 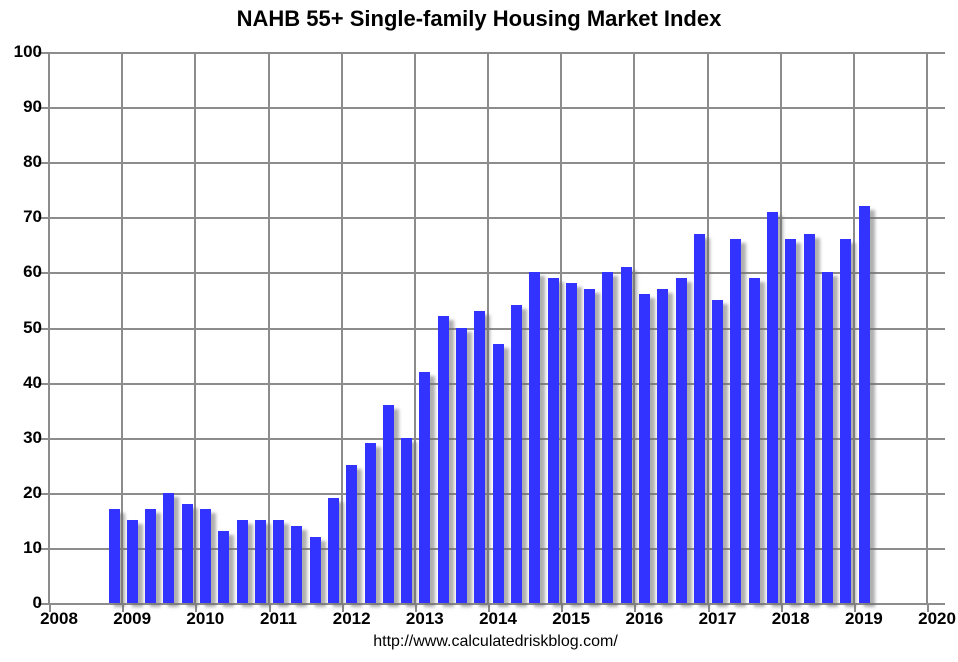 What do you see at coordinates (123, 608) in the screenshot?
I see `x-tickmark-2009` at bounding box center [123, 608].